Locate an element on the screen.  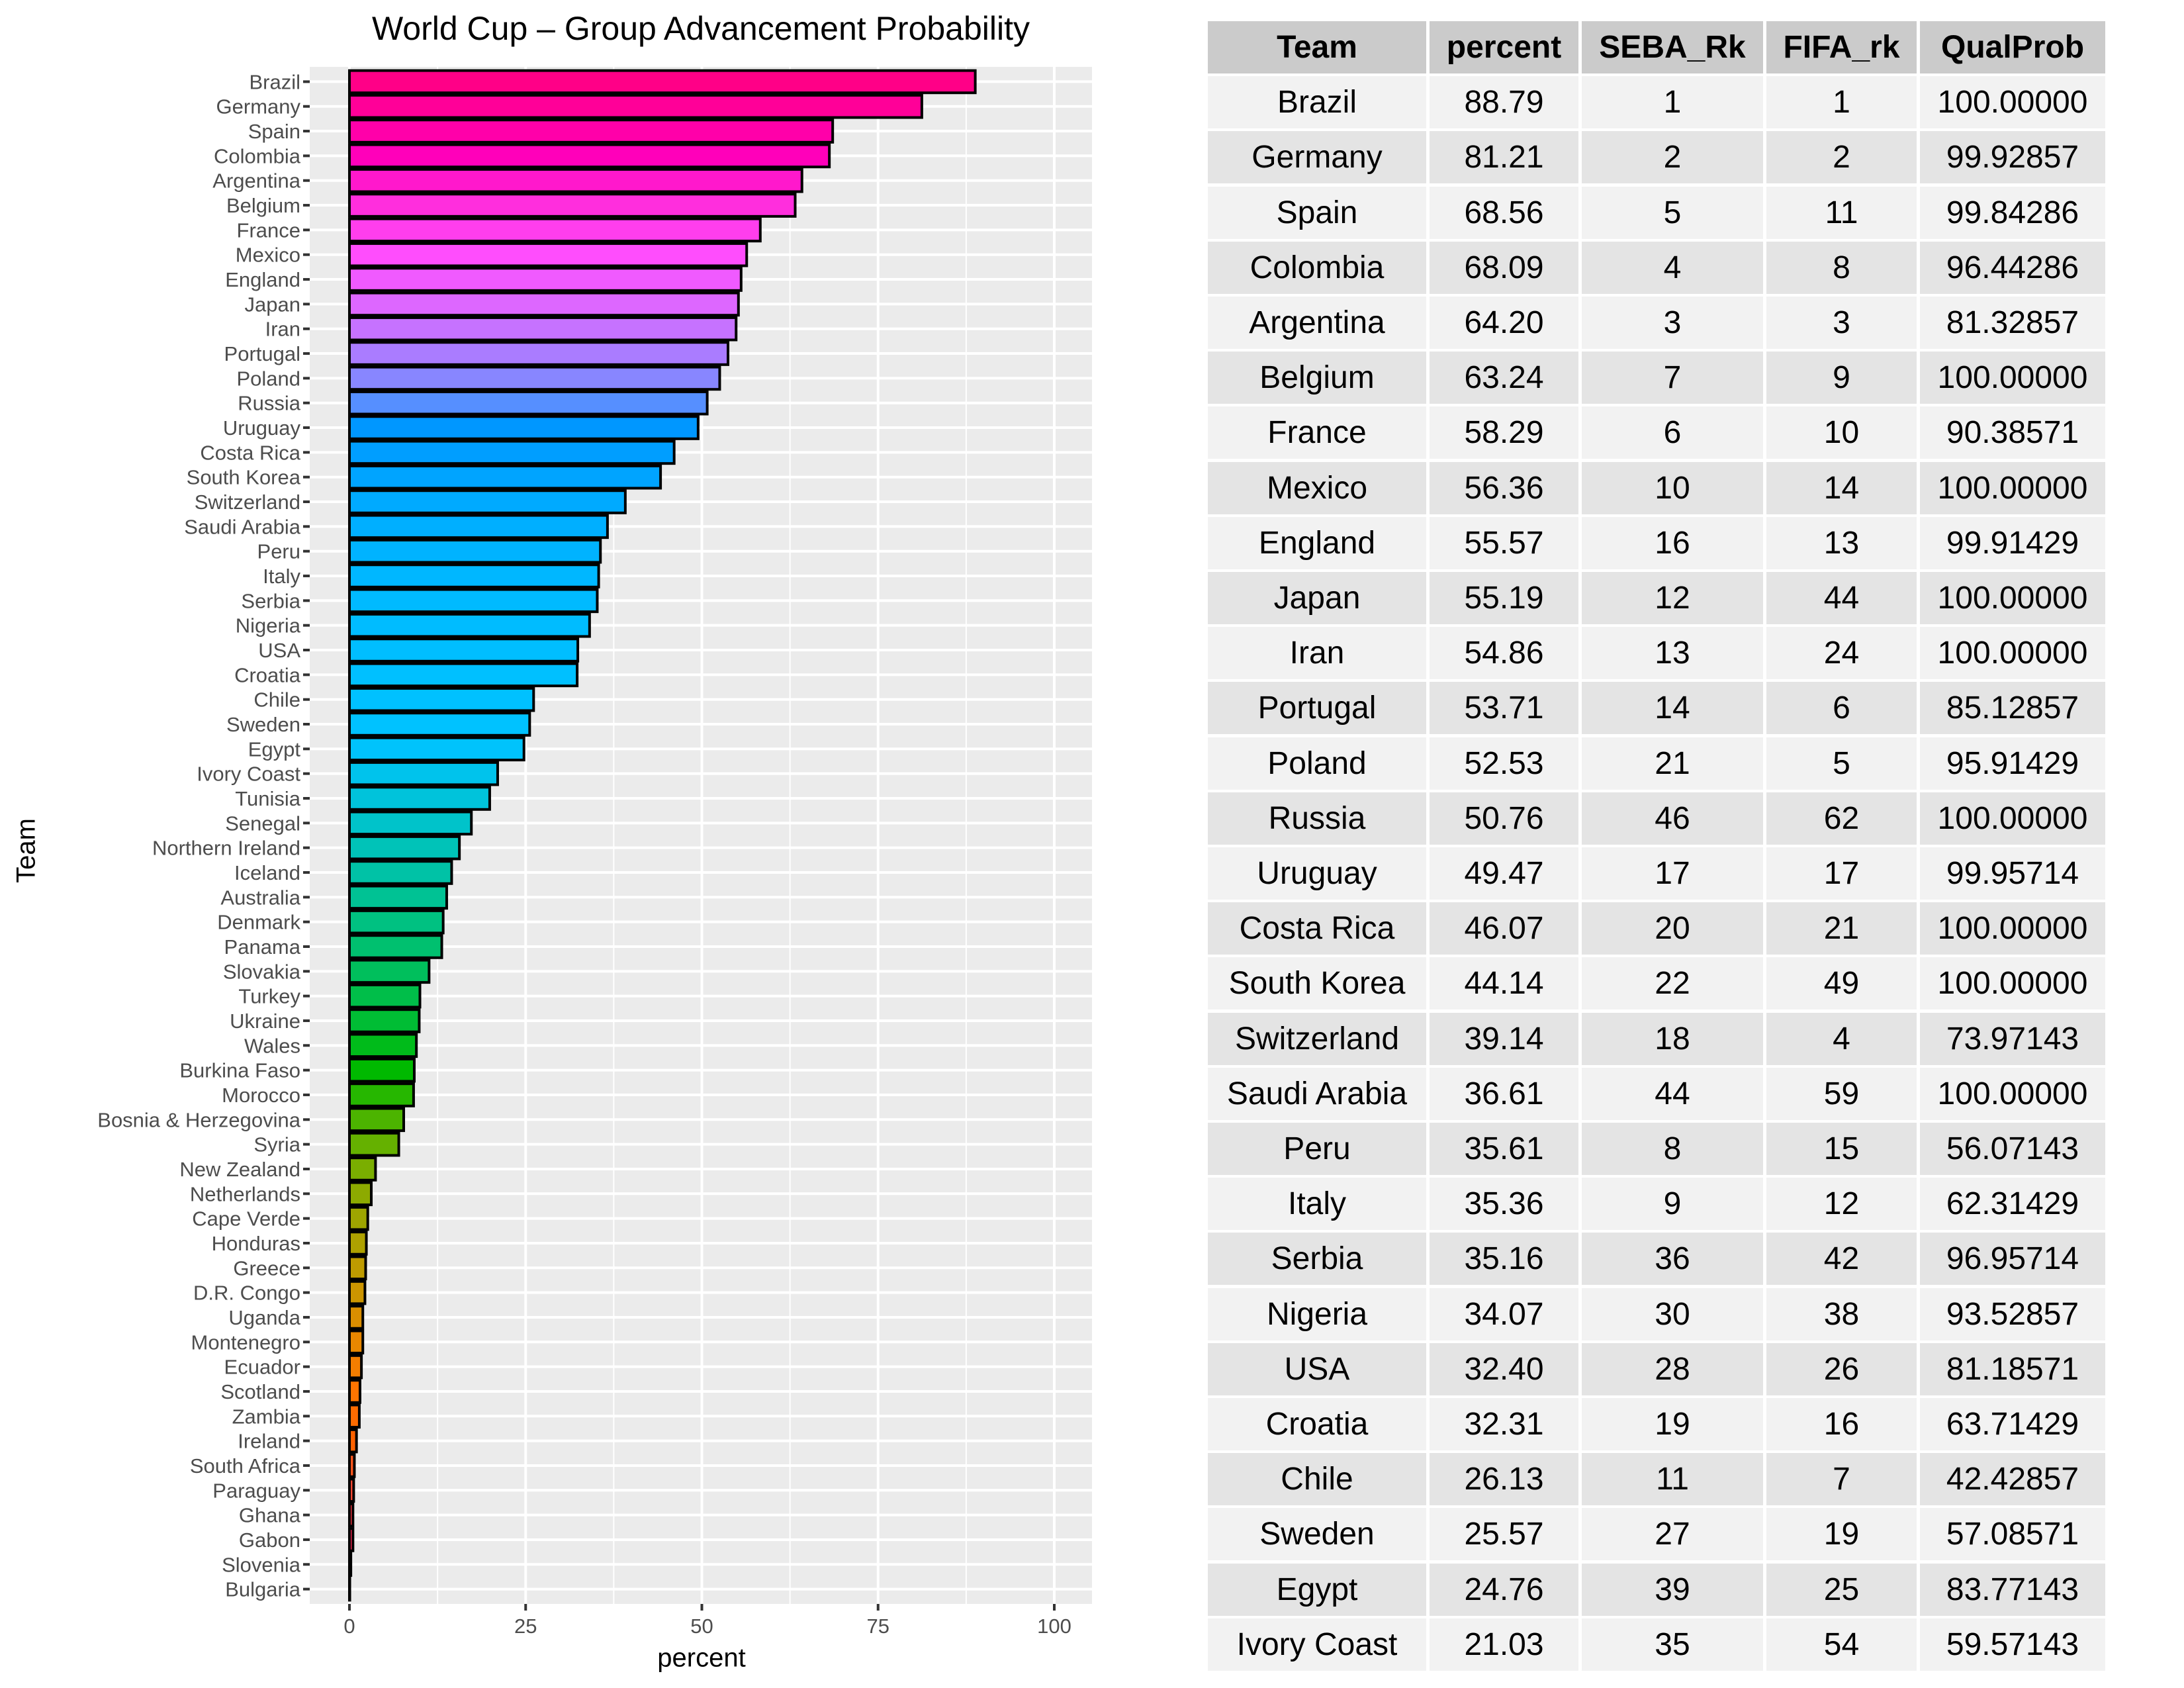
table-cell: 93.52857 is located at coordinates (2013, 1314).